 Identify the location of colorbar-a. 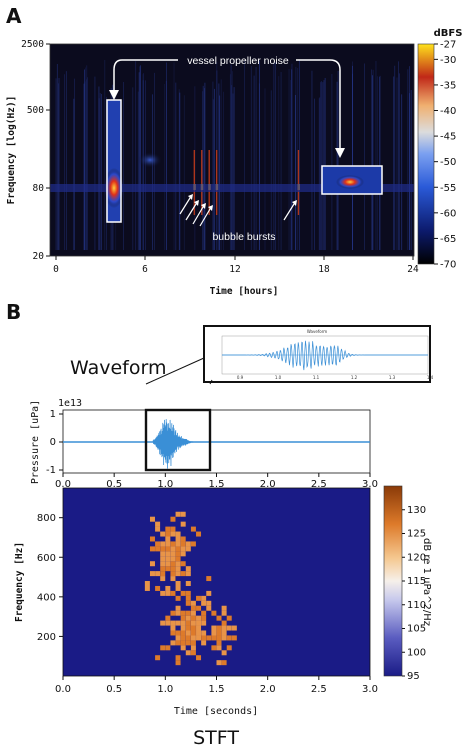
(426, 154).